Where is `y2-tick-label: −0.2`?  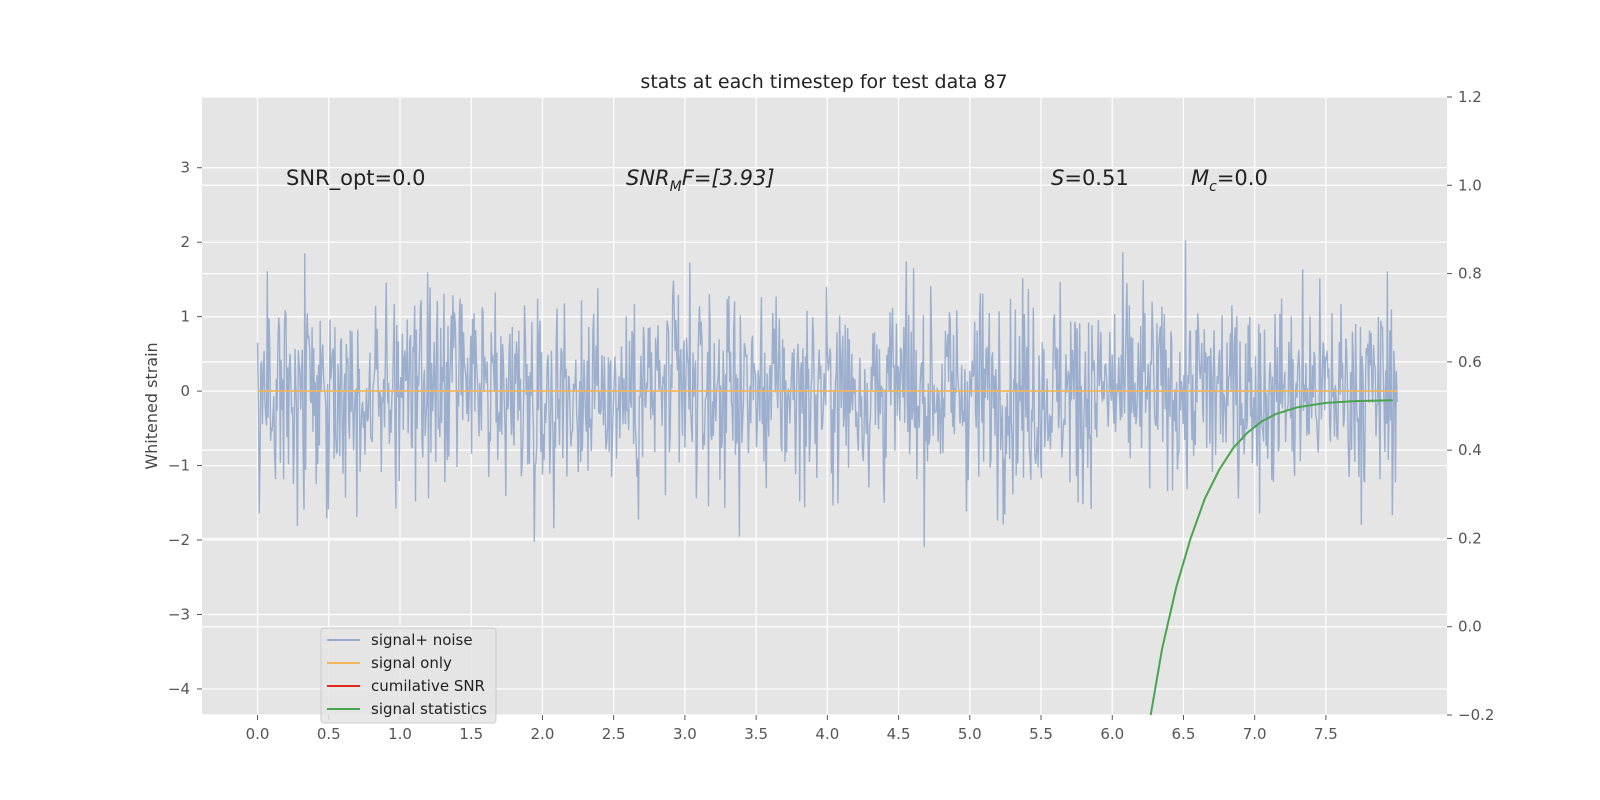
y2-tick-label: −0.2 is located at coordinates (1476, 715).